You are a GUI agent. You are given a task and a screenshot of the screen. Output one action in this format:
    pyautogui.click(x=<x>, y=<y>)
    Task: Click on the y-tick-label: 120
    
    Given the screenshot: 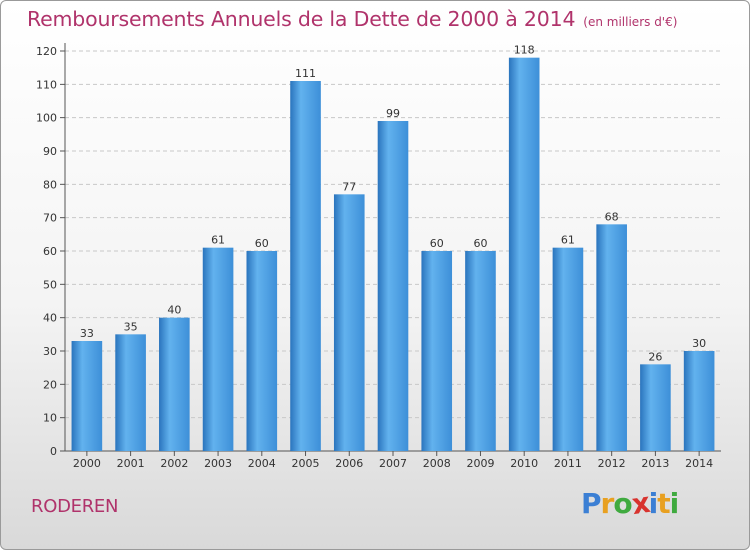 What is the action you would take?
    pyautogui.click(x=46, y=51)
    